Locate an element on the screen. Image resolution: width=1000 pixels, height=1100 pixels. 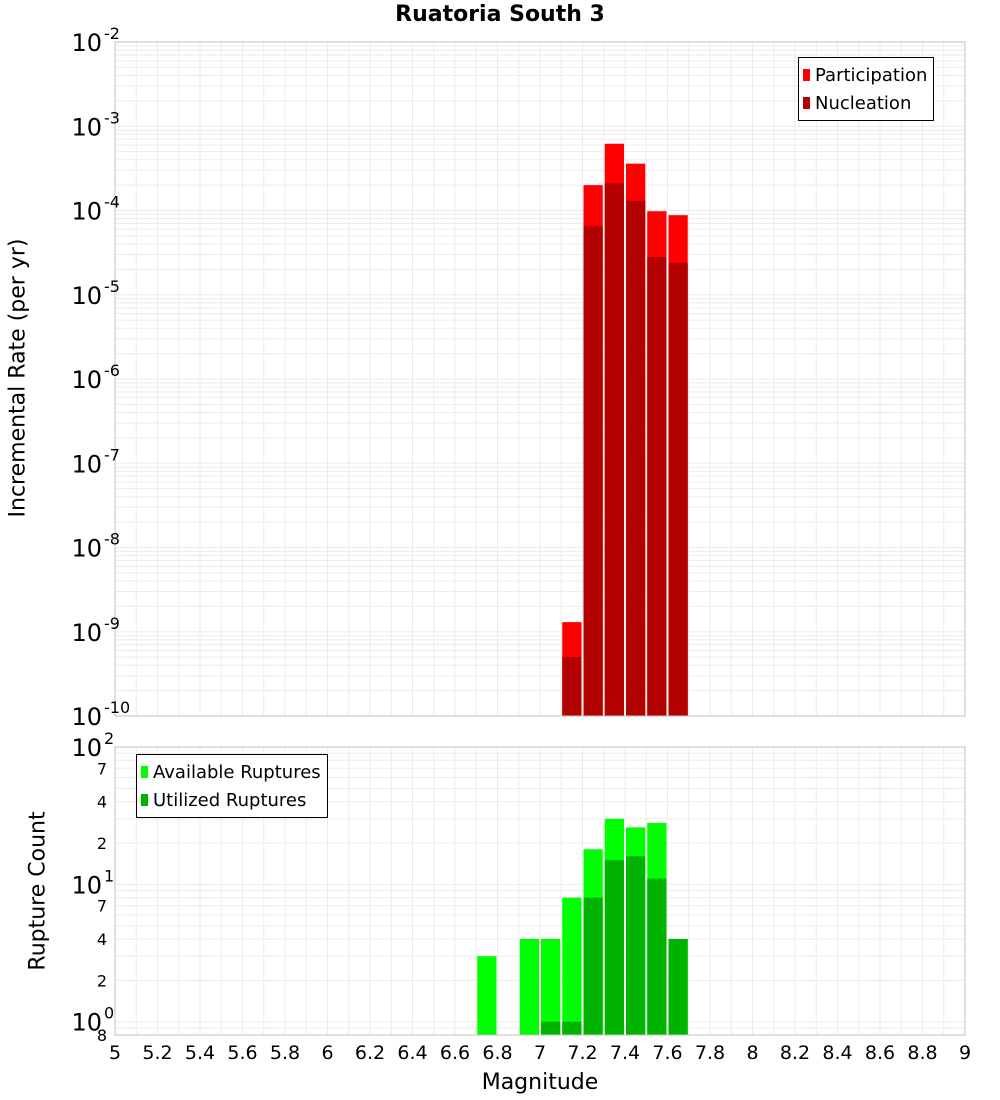
x-tick-label: 8.6 is located at coordinates (880, 1053).